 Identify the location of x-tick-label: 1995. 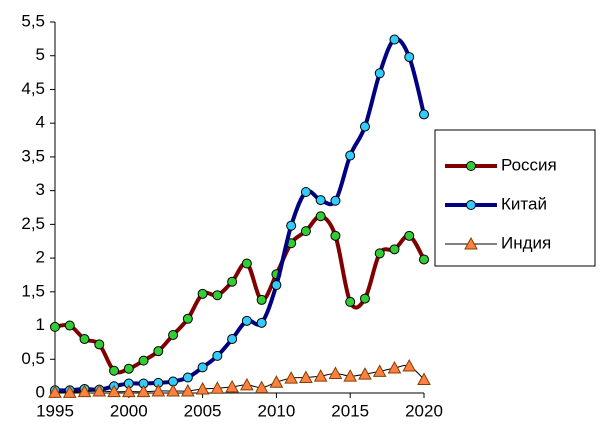
(55, 410).